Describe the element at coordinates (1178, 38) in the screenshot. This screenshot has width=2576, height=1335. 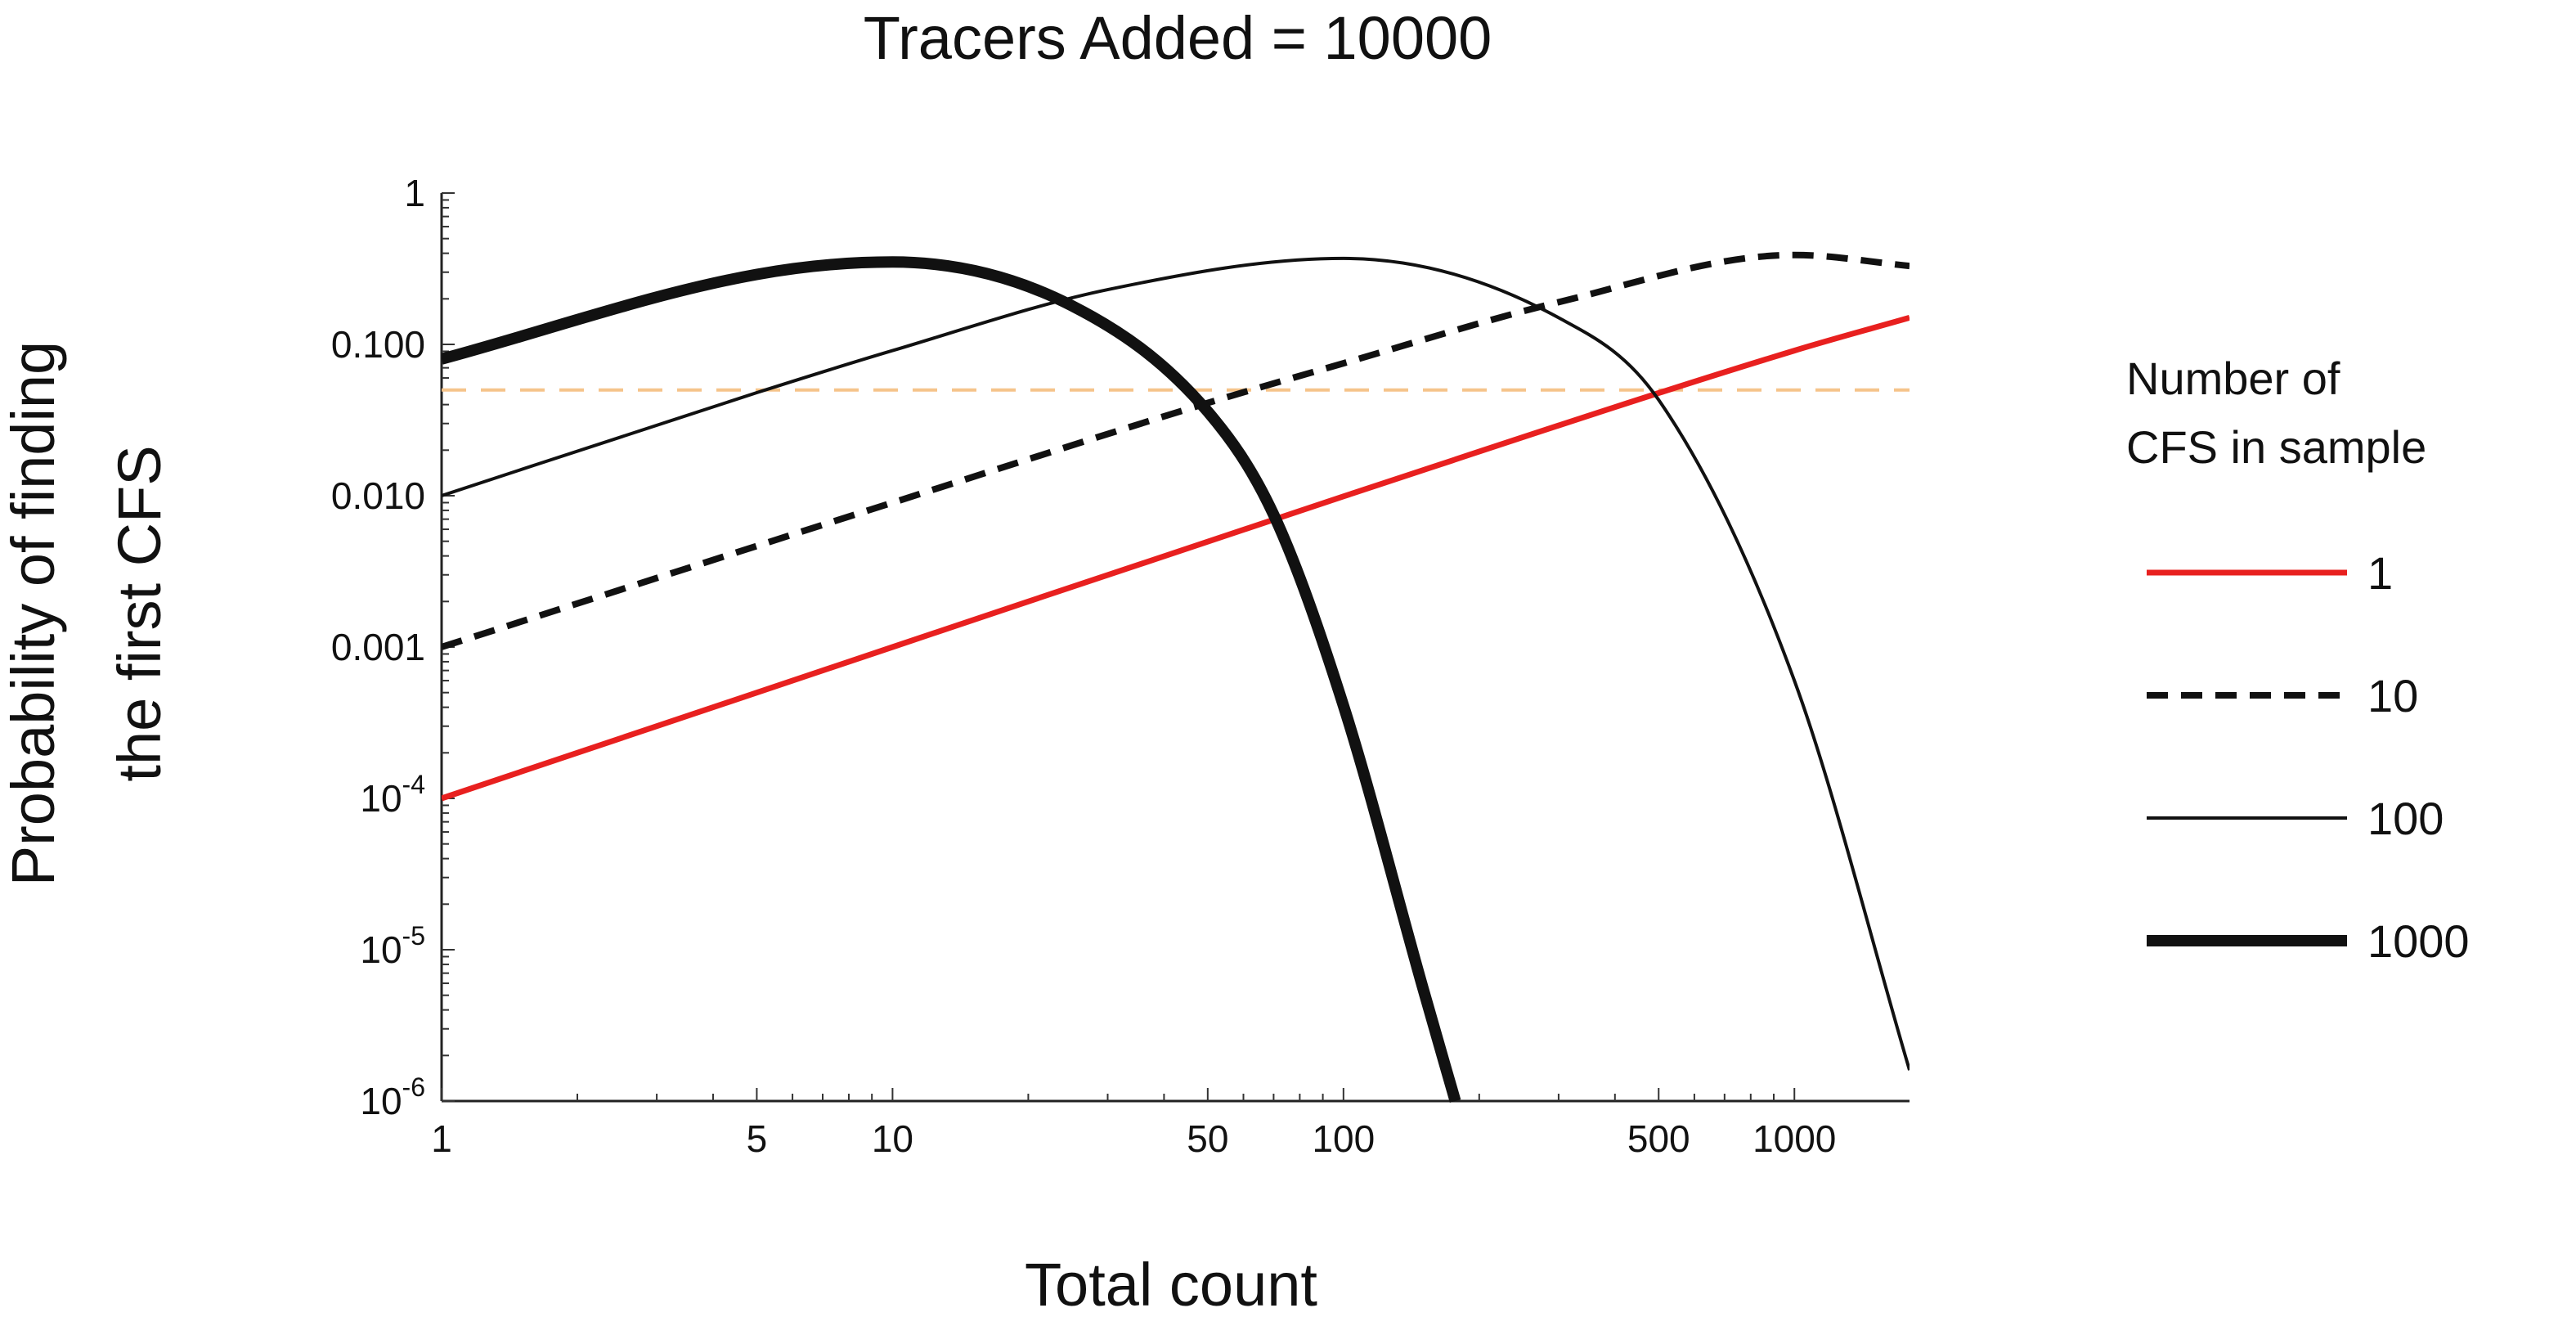
I see `chart-title: Tracers Added = 10000` at that location.